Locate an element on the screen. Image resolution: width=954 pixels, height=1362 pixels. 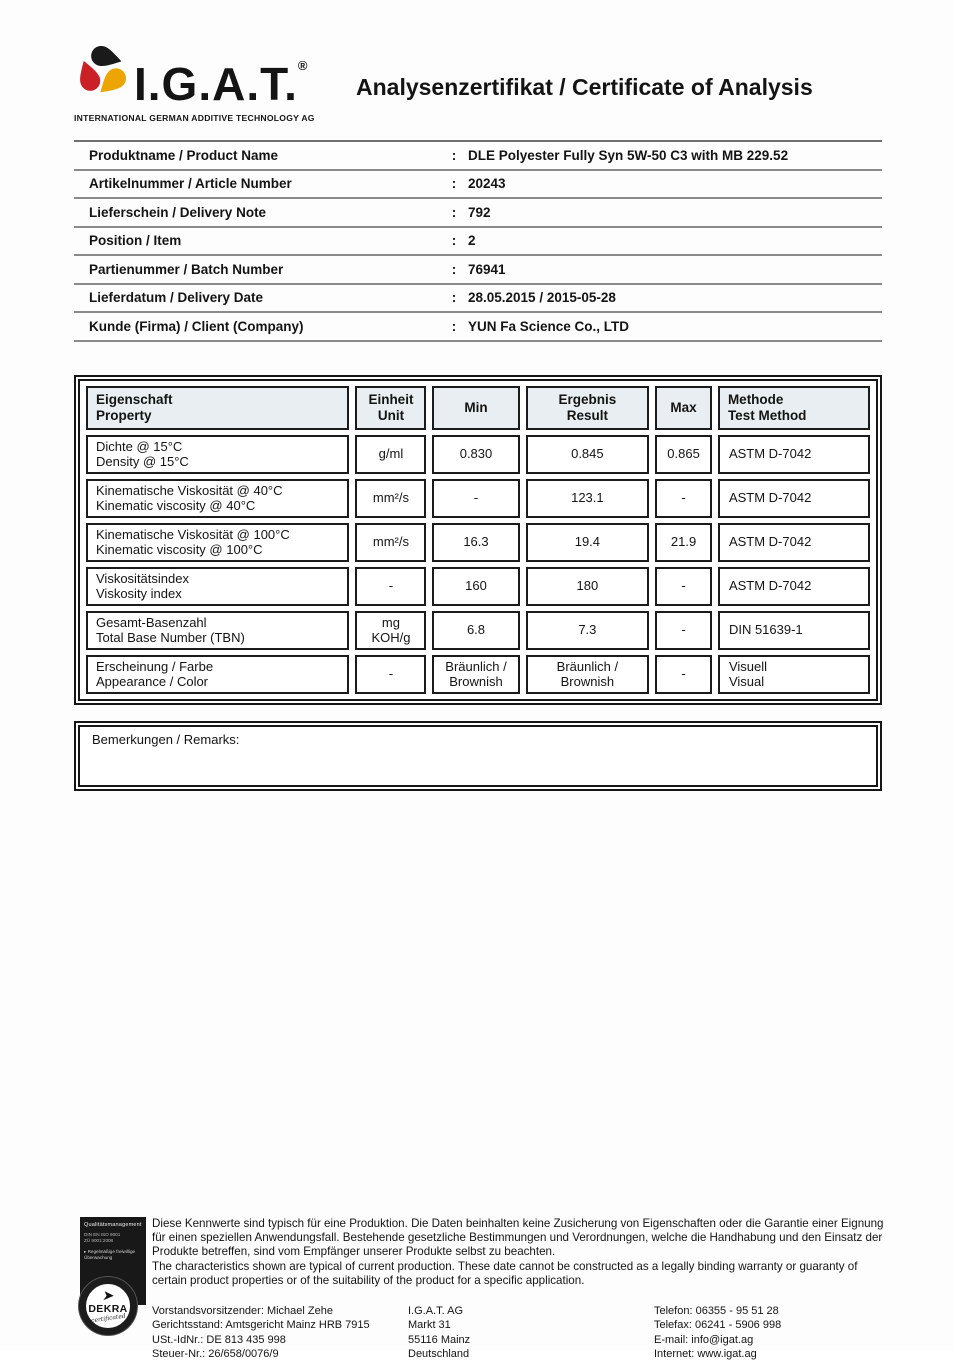
cell-unit: mg KOH/g is located at coordinates (391, 630).